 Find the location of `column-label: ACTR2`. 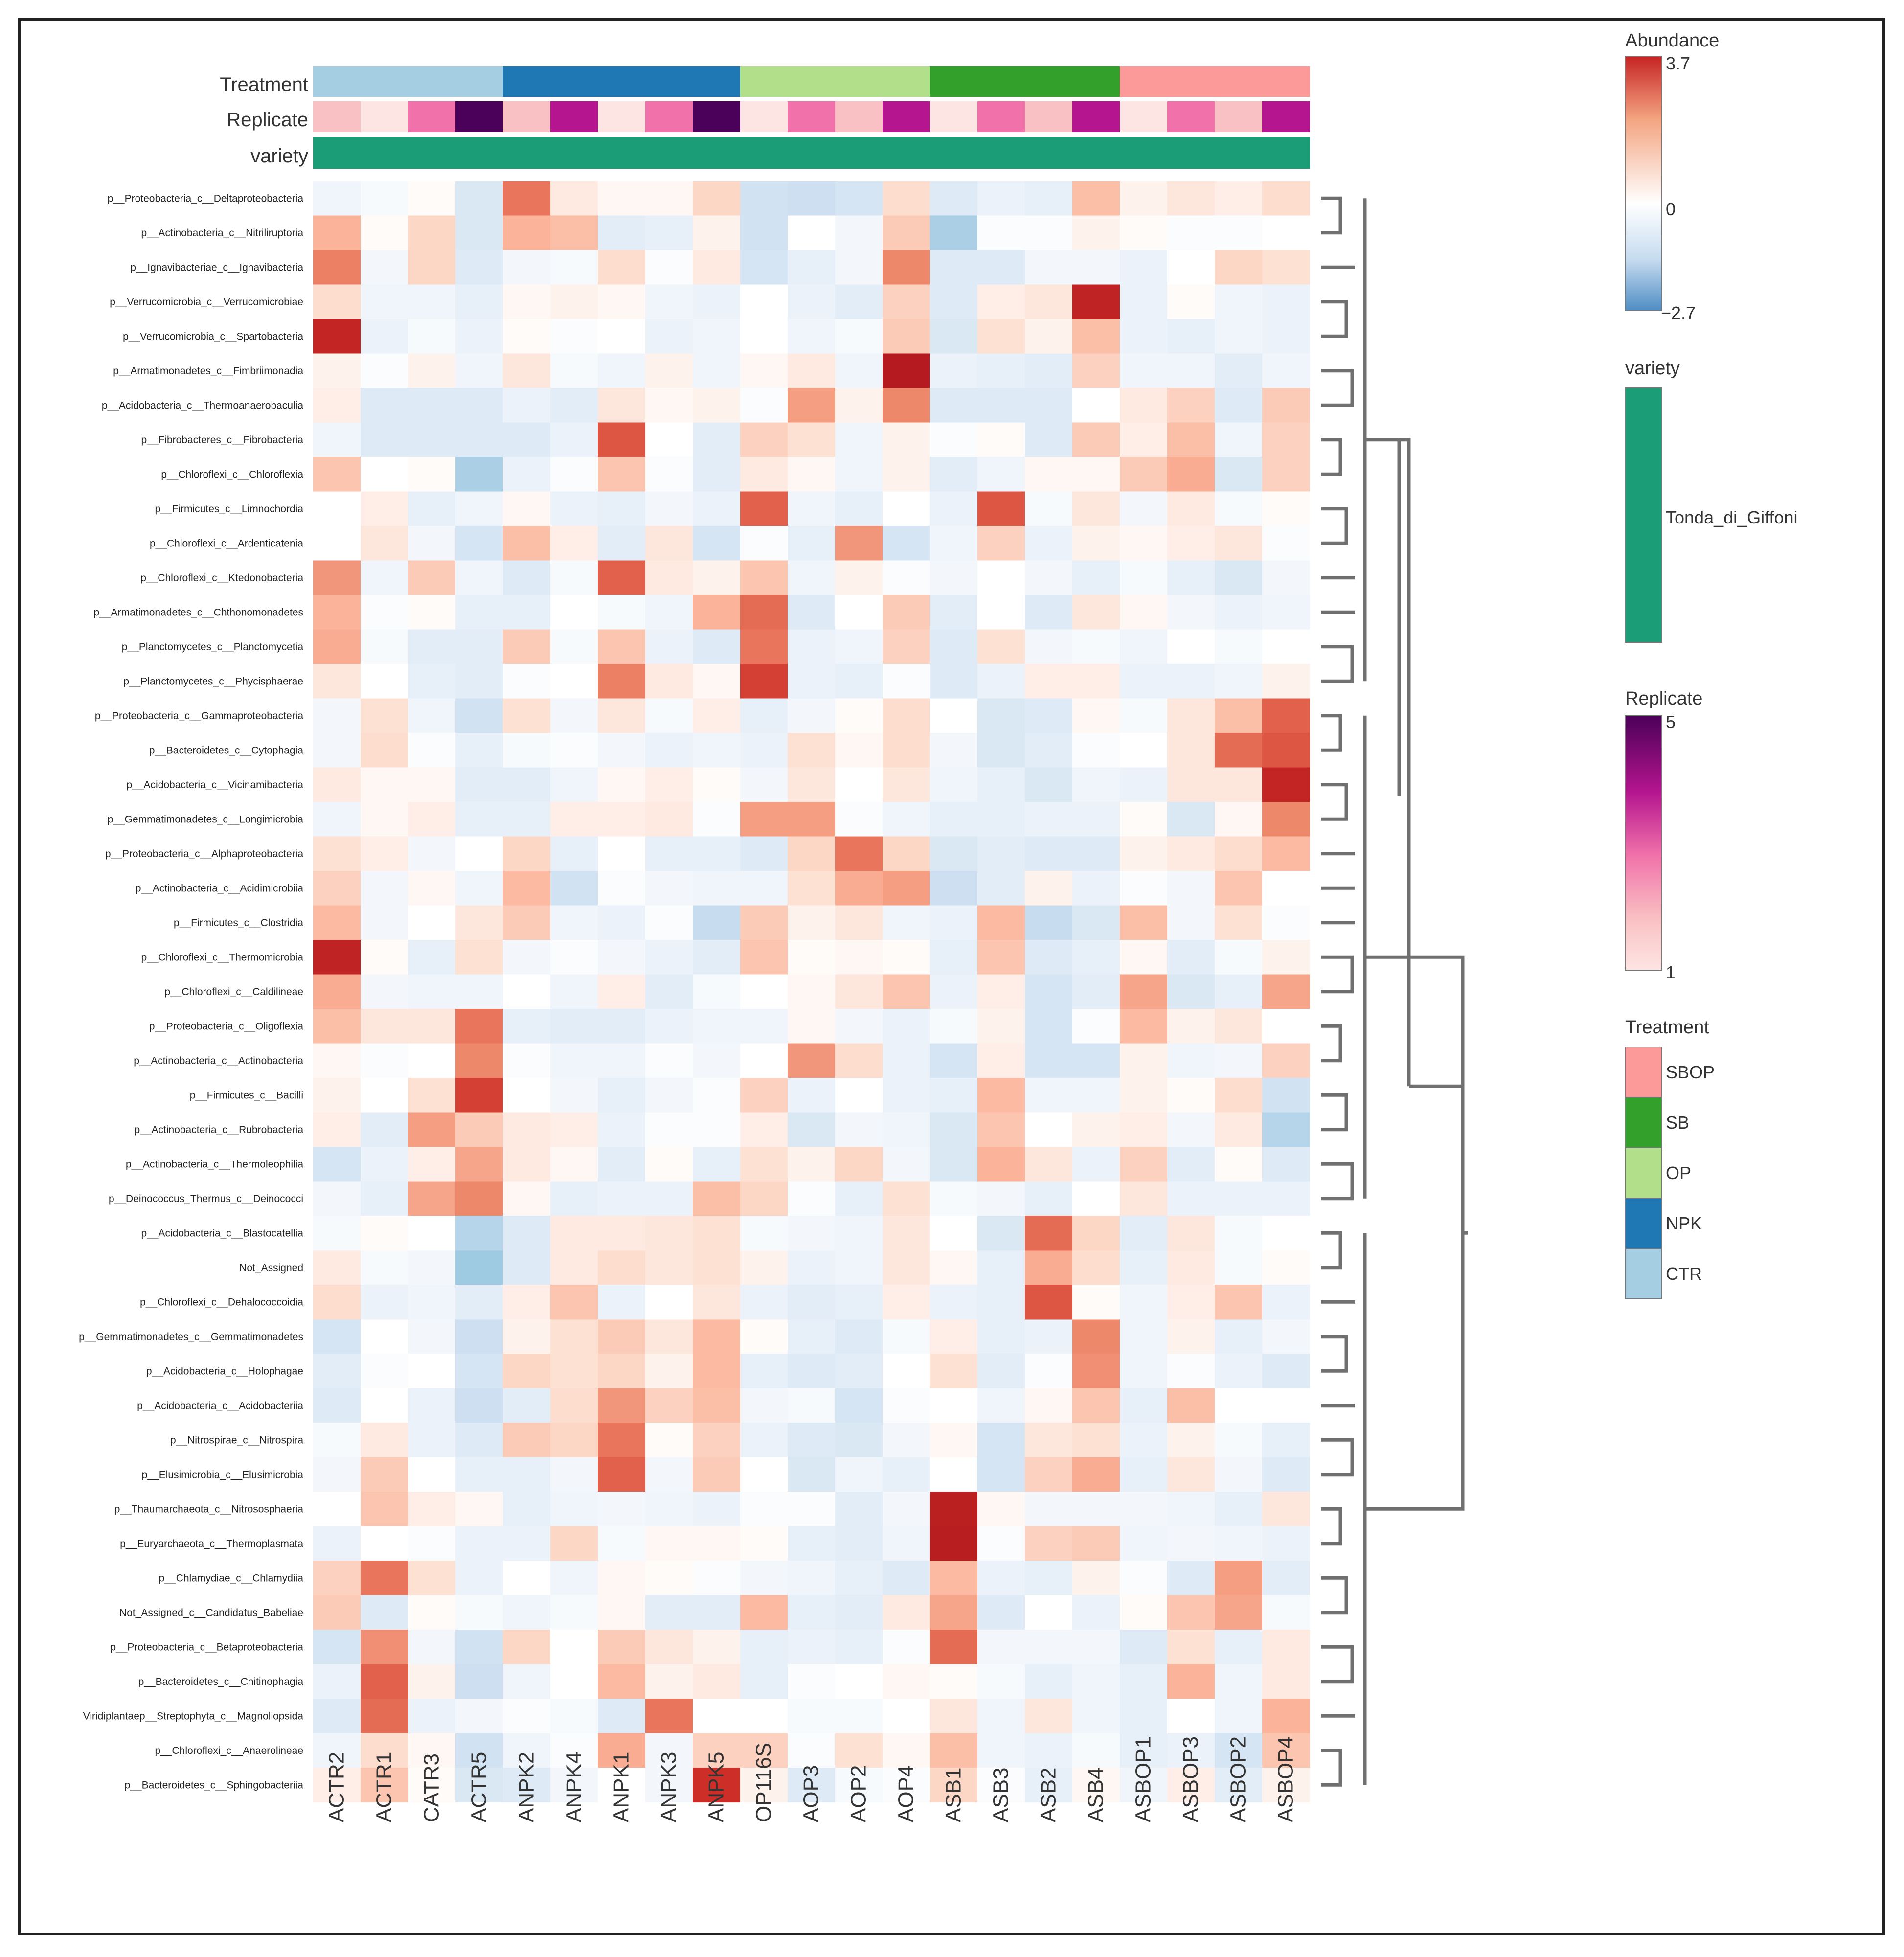

column-label: ACTR2 is located at coordinates (337, 1787).